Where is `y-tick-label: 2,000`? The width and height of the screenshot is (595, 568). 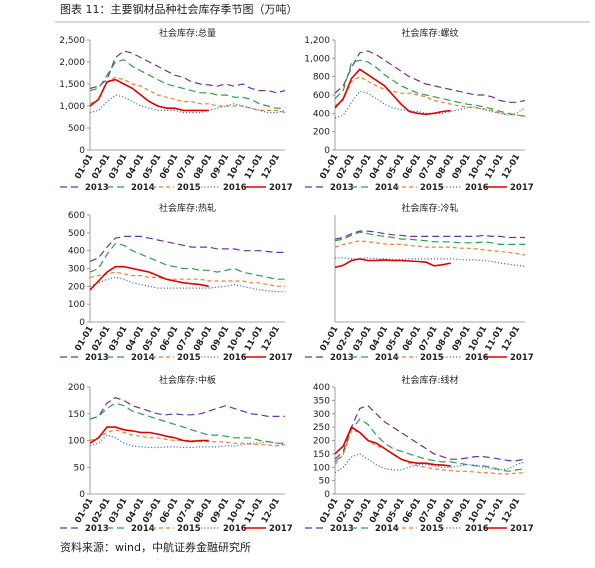 y-tick-label: 2,000 is located at coordinates (72, 63).